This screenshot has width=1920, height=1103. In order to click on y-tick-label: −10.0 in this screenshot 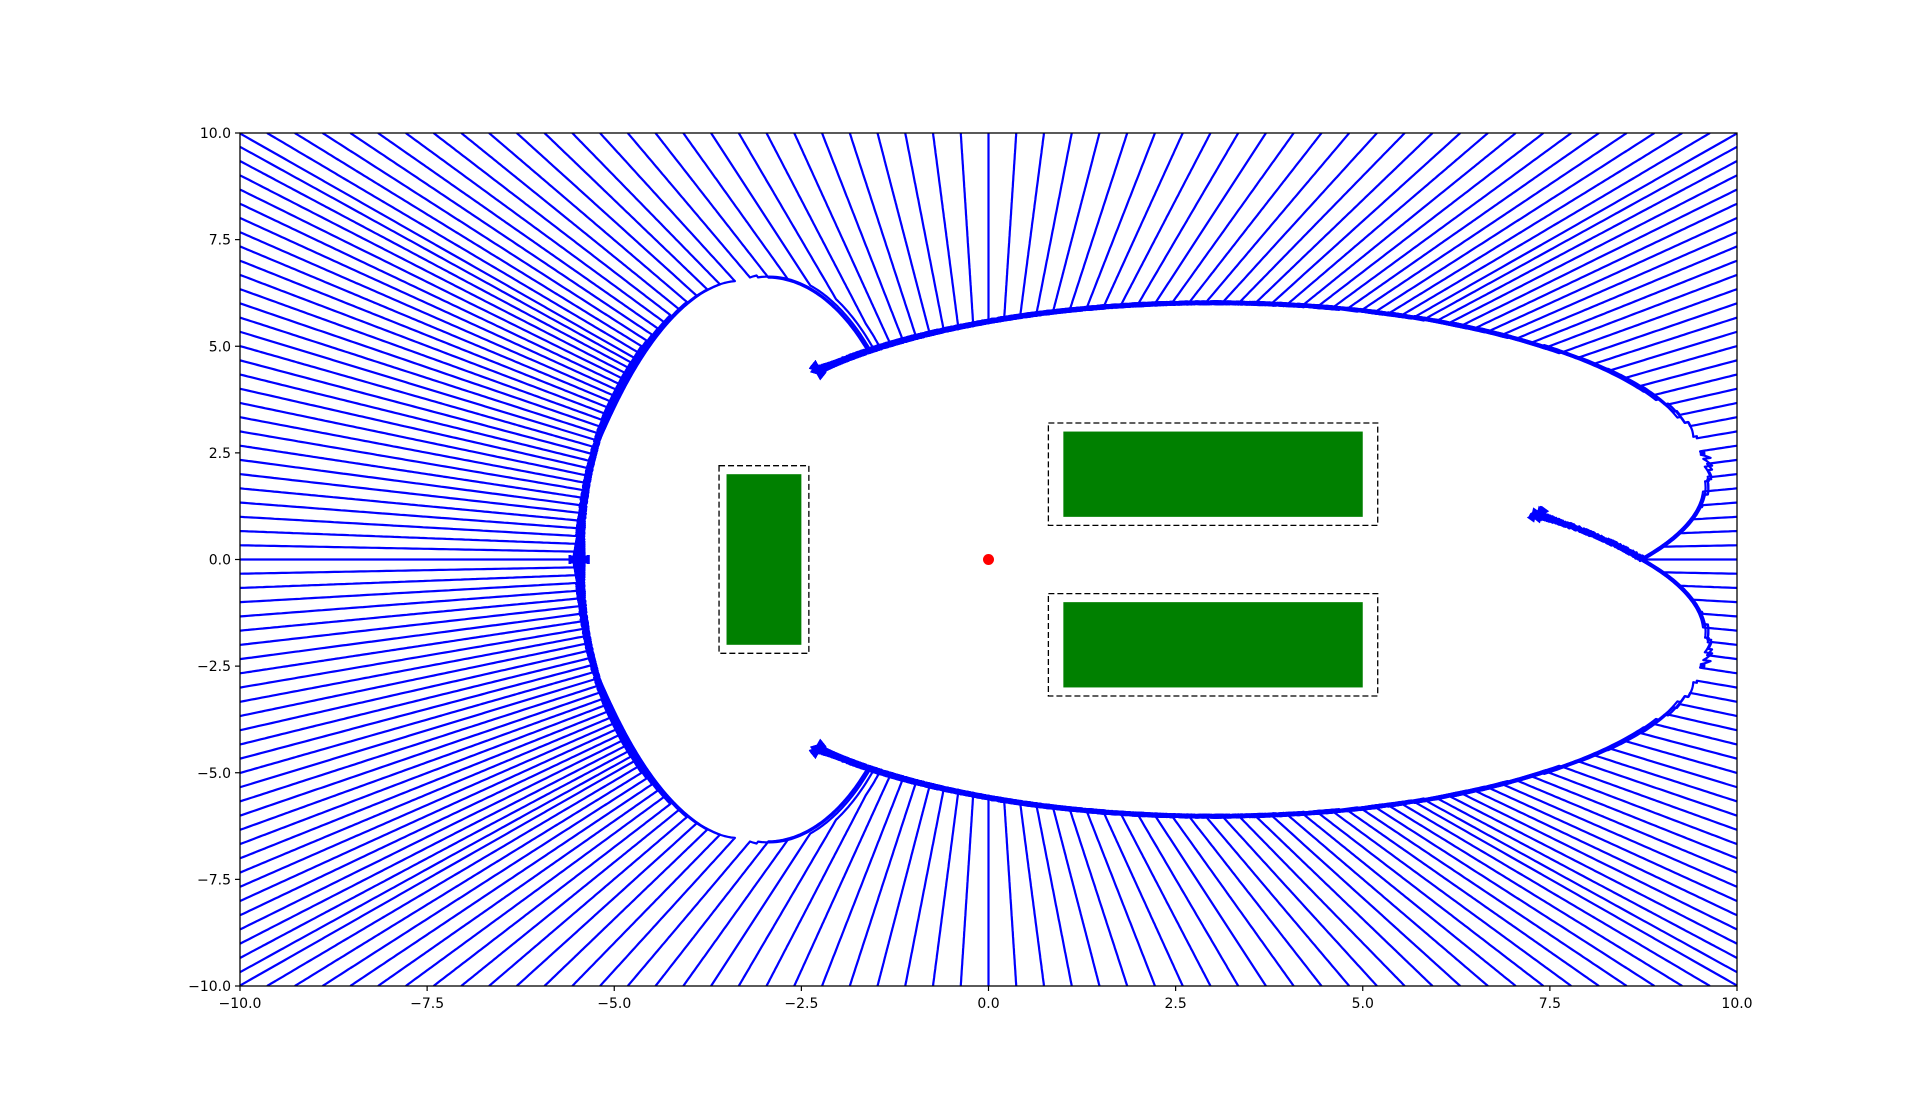, I will do `click(209, 987)`.